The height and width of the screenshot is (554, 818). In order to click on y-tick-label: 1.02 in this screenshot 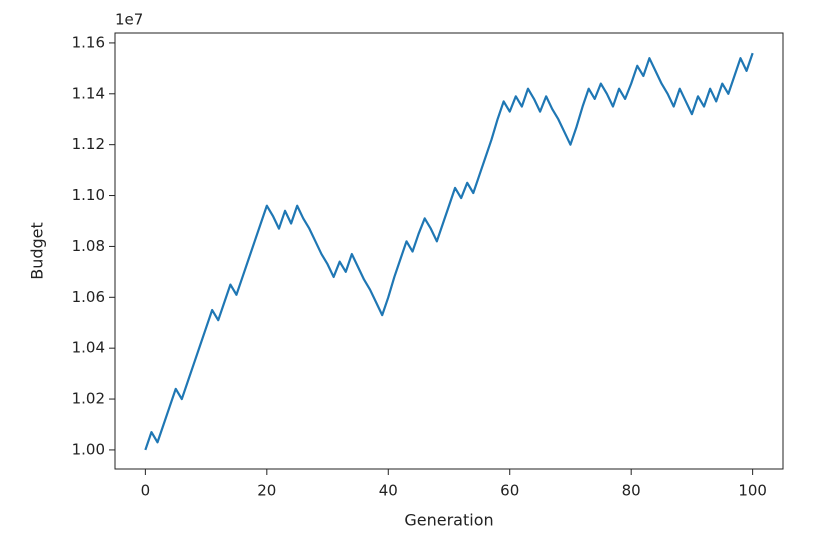, I will do `click(88, 399)`.